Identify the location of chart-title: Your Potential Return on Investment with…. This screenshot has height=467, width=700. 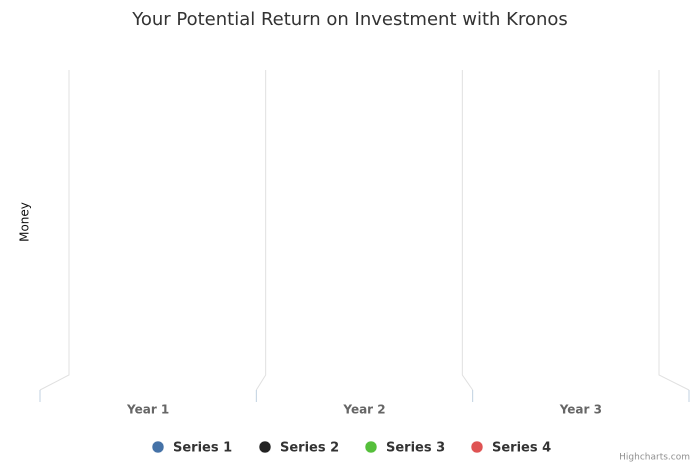
(349, 19).